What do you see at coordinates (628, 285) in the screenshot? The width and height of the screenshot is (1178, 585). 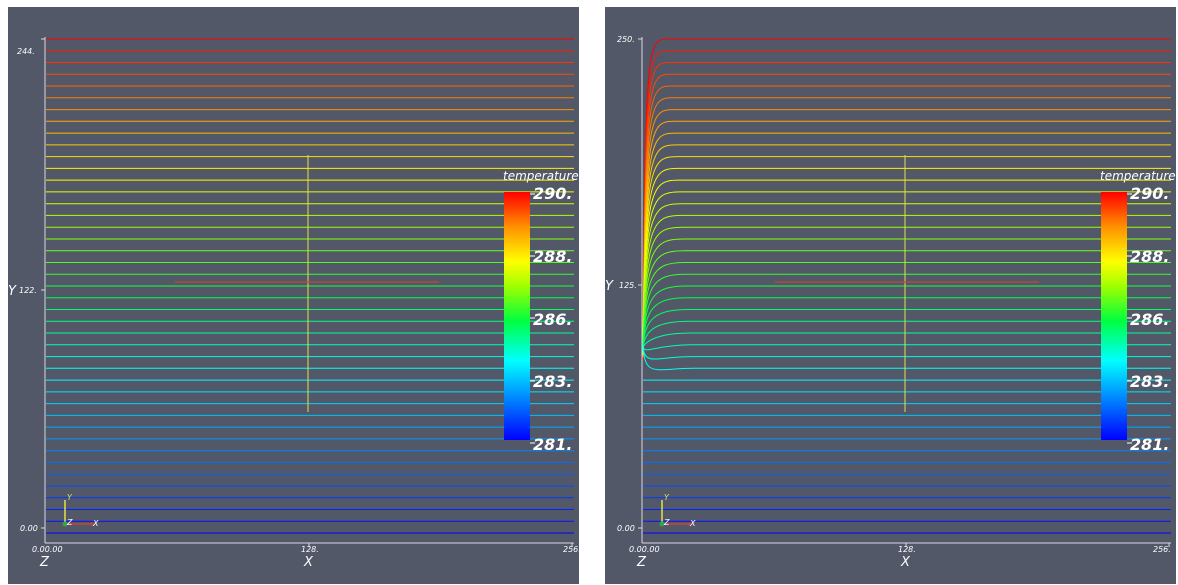 I see `y-tick-mid: 125.` at bounding box center [628, 285].